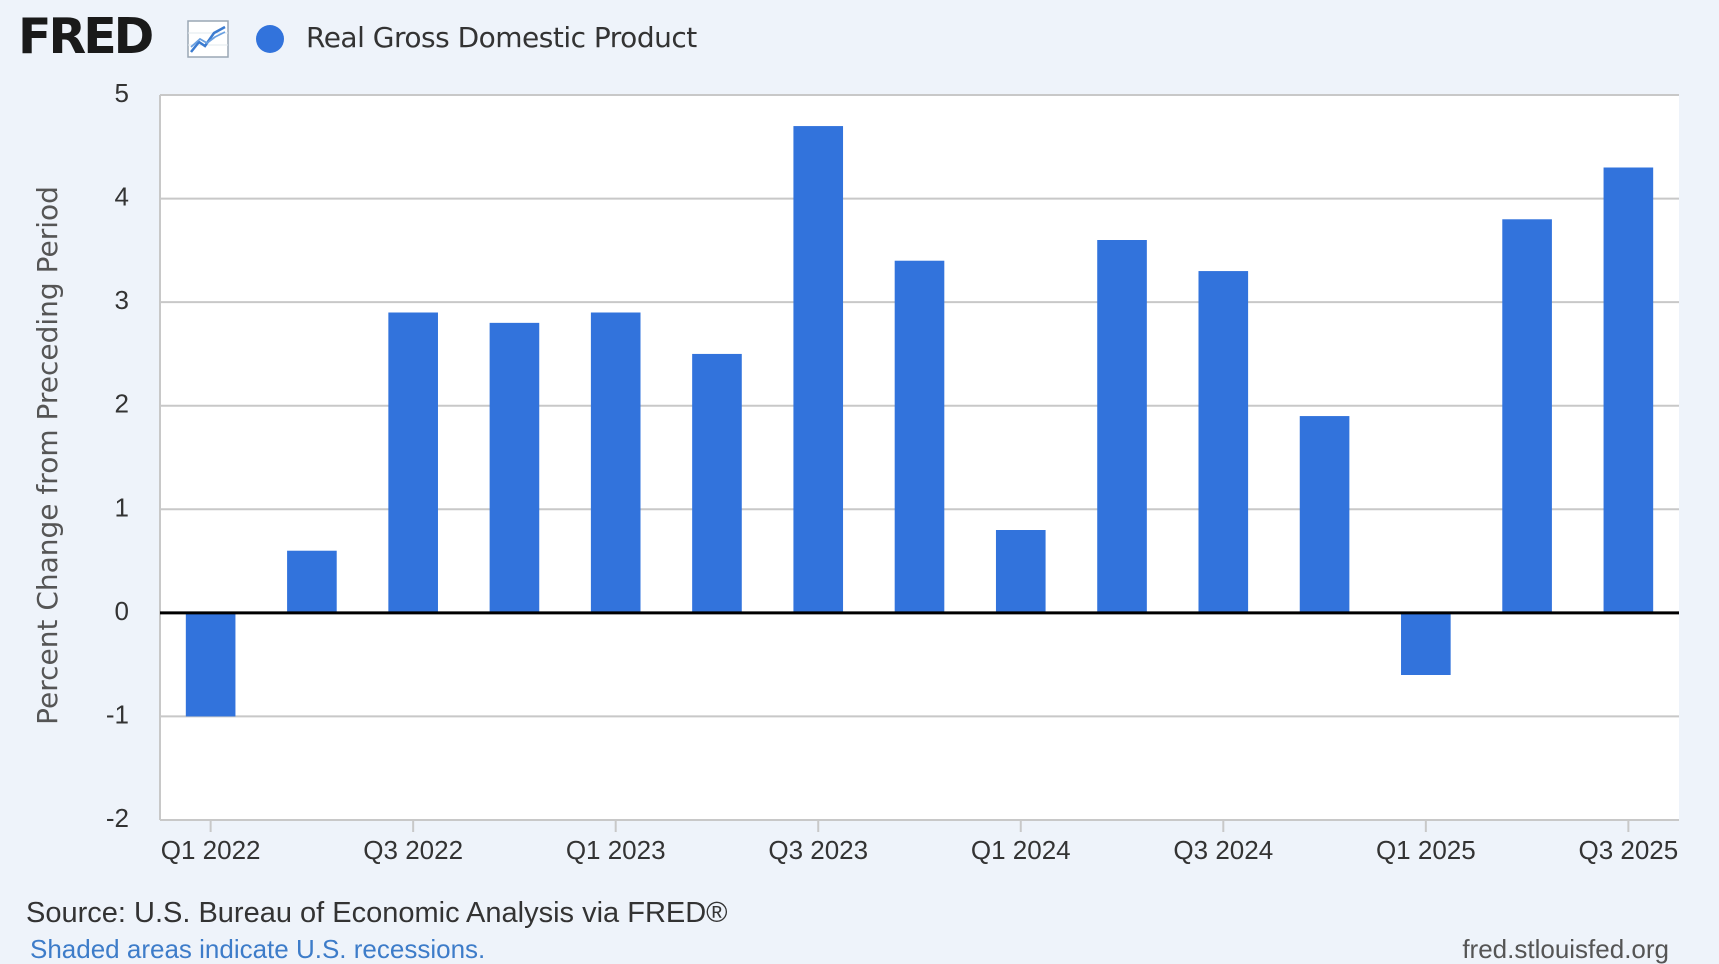  What do you see at coordinates (615, 462) in the screenshot?
I see `bar-q1-2023` at bounding box center [615, 462].